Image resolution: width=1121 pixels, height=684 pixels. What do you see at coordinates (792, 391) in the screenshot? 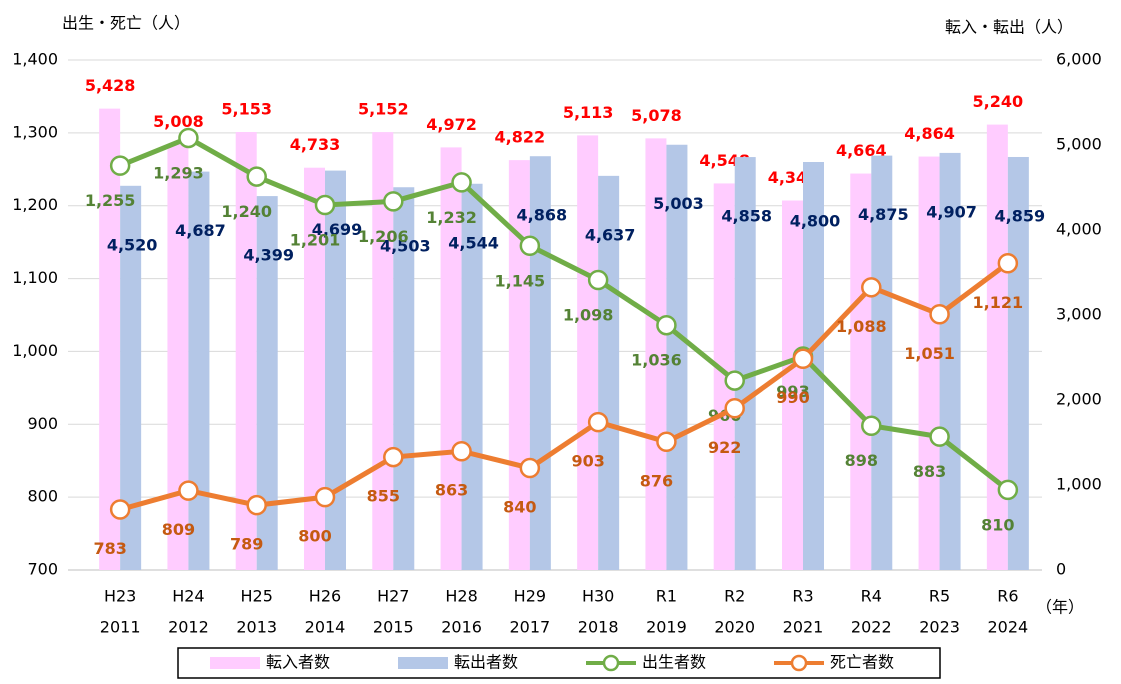
I see `data-label: 993` at bounding box center [792, 391].